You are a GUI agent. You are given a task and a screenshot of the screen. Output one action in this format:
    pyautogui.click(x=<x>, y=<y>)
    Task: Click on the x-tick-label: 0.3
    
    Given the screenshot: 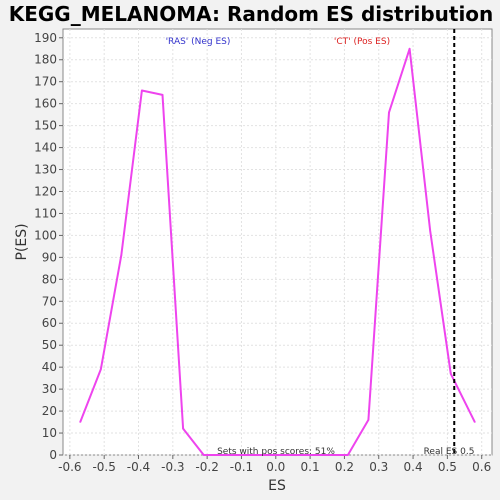 What is the action you would take?
    pyautogui.click(x=378, y=467)
    